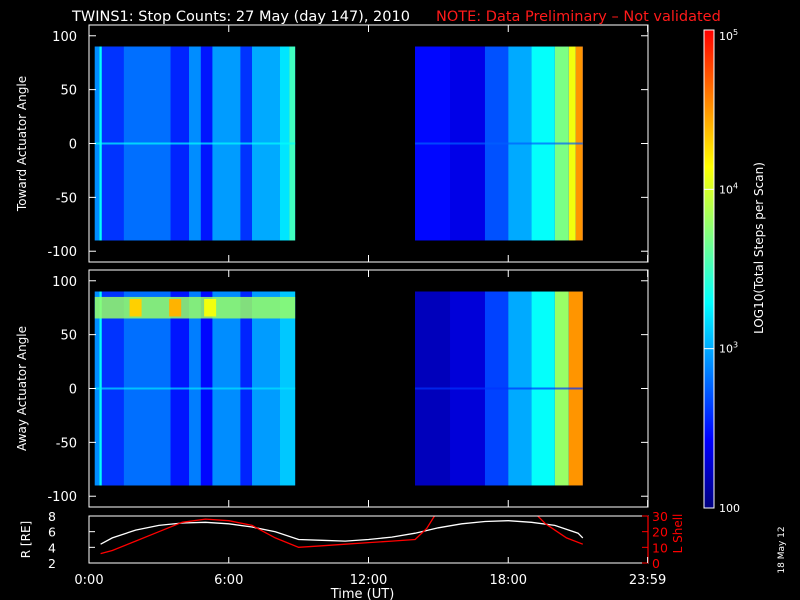 This screenshot has height=600, width=800. What do you see at coordinates (660, 516) in the screenshot?
I see `y-right-tick-label: 30` at bounding box center [660, 516].